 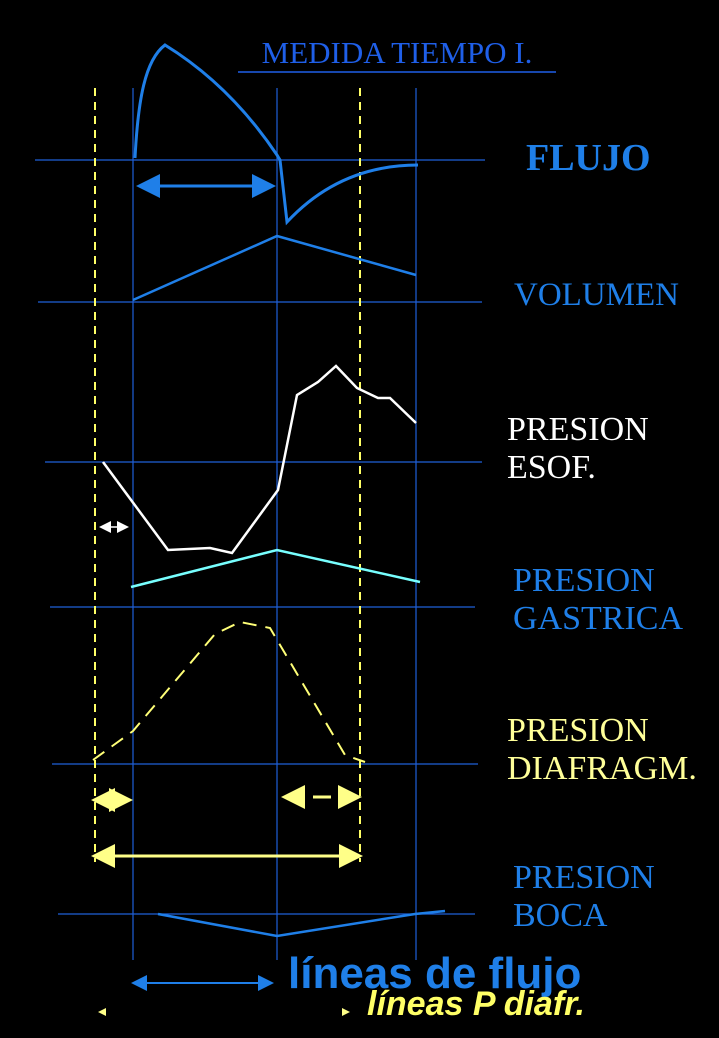 What do you see at coordinates (229, 691) in the screenshot?
I see `diaphragm-curve` at bounding box center [229, 691].